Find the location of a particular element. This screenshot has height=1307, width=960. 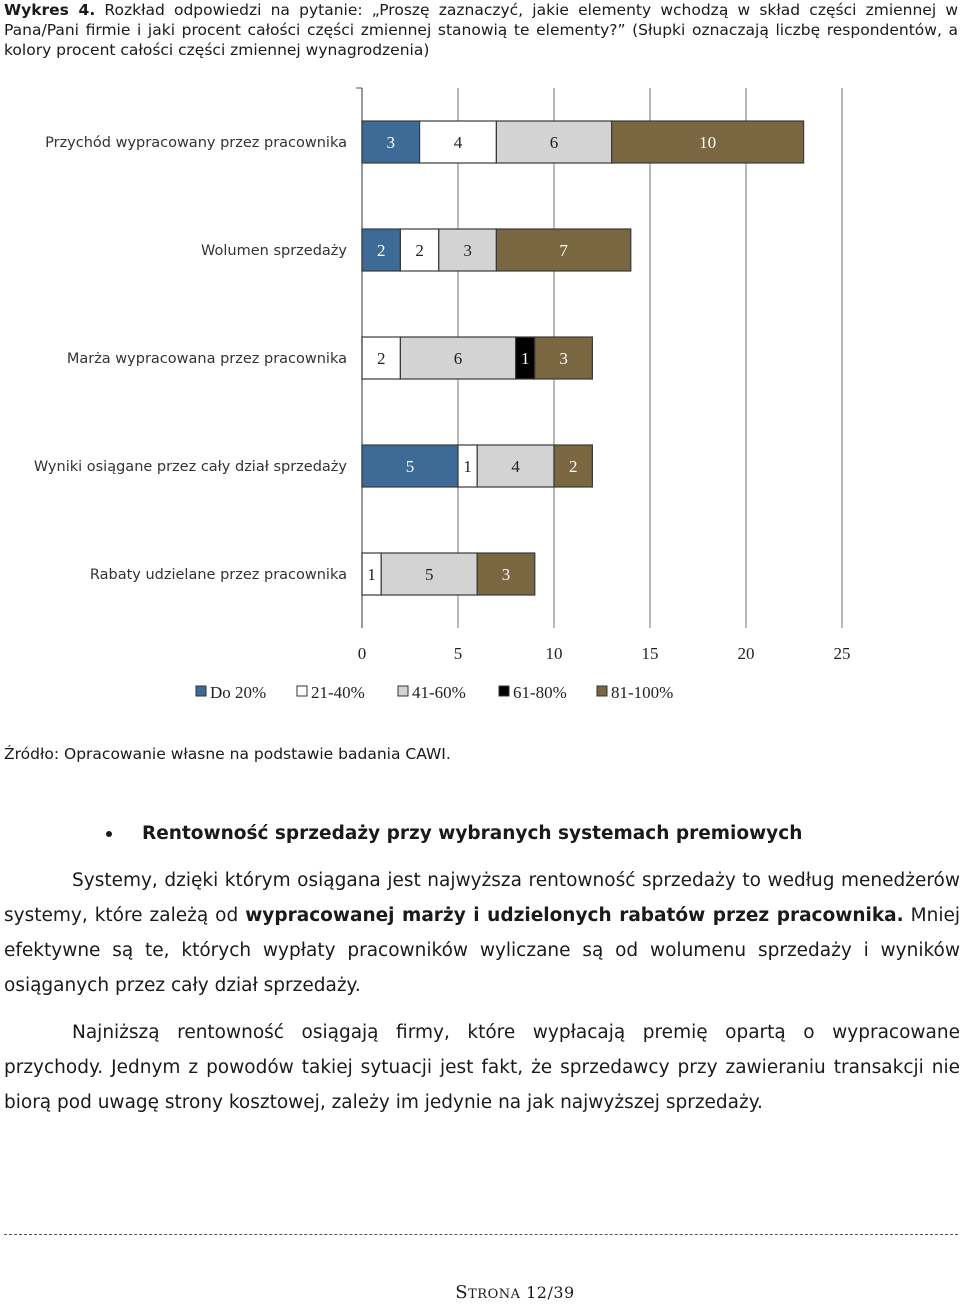

x-tick-label: 15 is located at coordinates (650, 653).